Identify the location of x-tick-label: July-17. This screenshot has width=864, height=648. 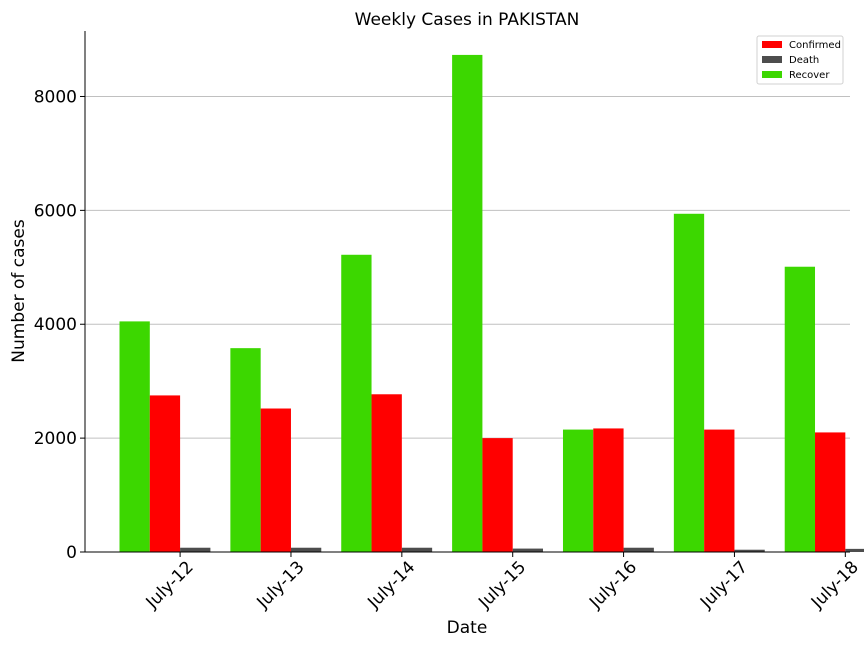
(724, 585).